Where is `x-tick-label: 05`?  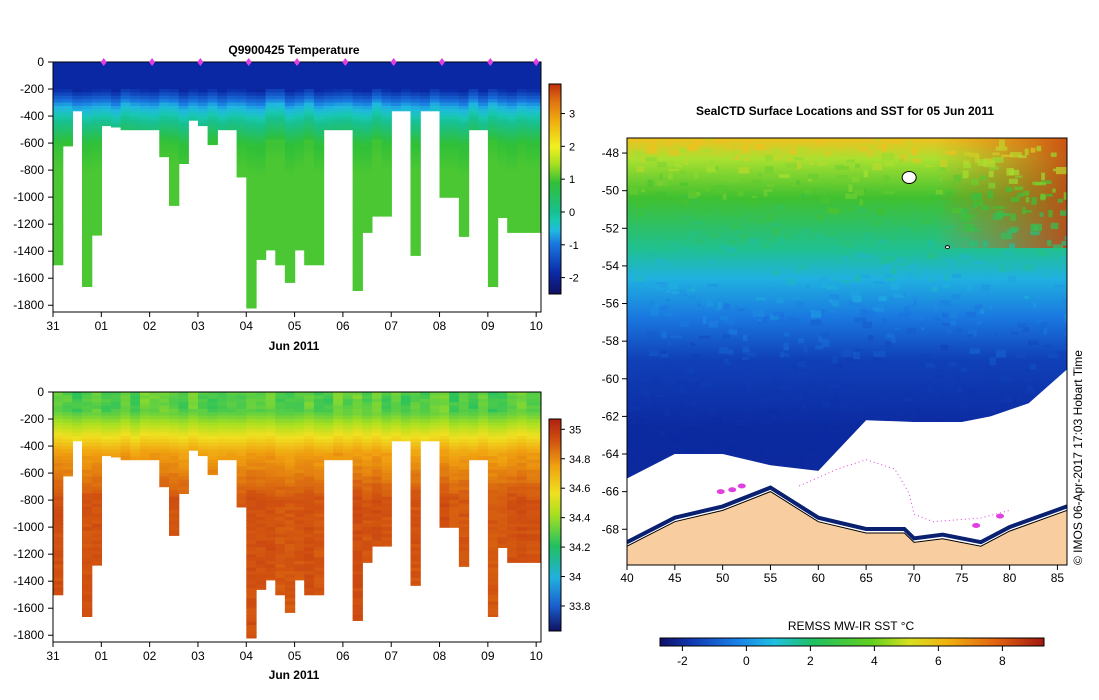
x-tick-label: 05 is located at coordinates (295, 326).